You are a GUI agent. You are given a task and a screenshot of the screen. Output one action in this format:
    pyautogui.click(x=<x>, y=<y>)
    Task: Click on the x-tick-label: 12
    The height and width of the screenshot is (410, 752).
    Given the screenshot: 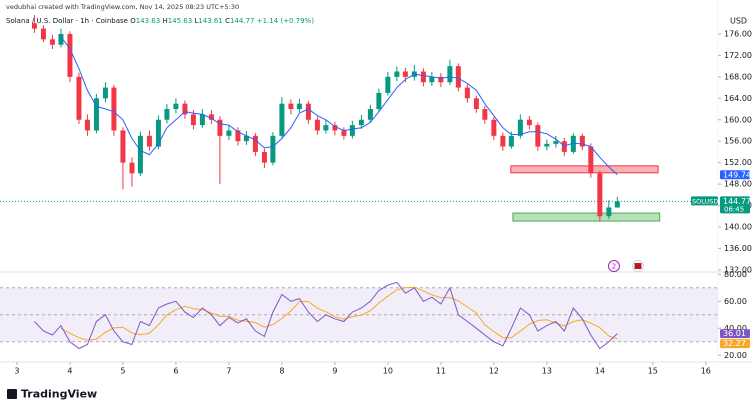 What is the action you would take?
    pyautogui.click(x=494, y=371)
    